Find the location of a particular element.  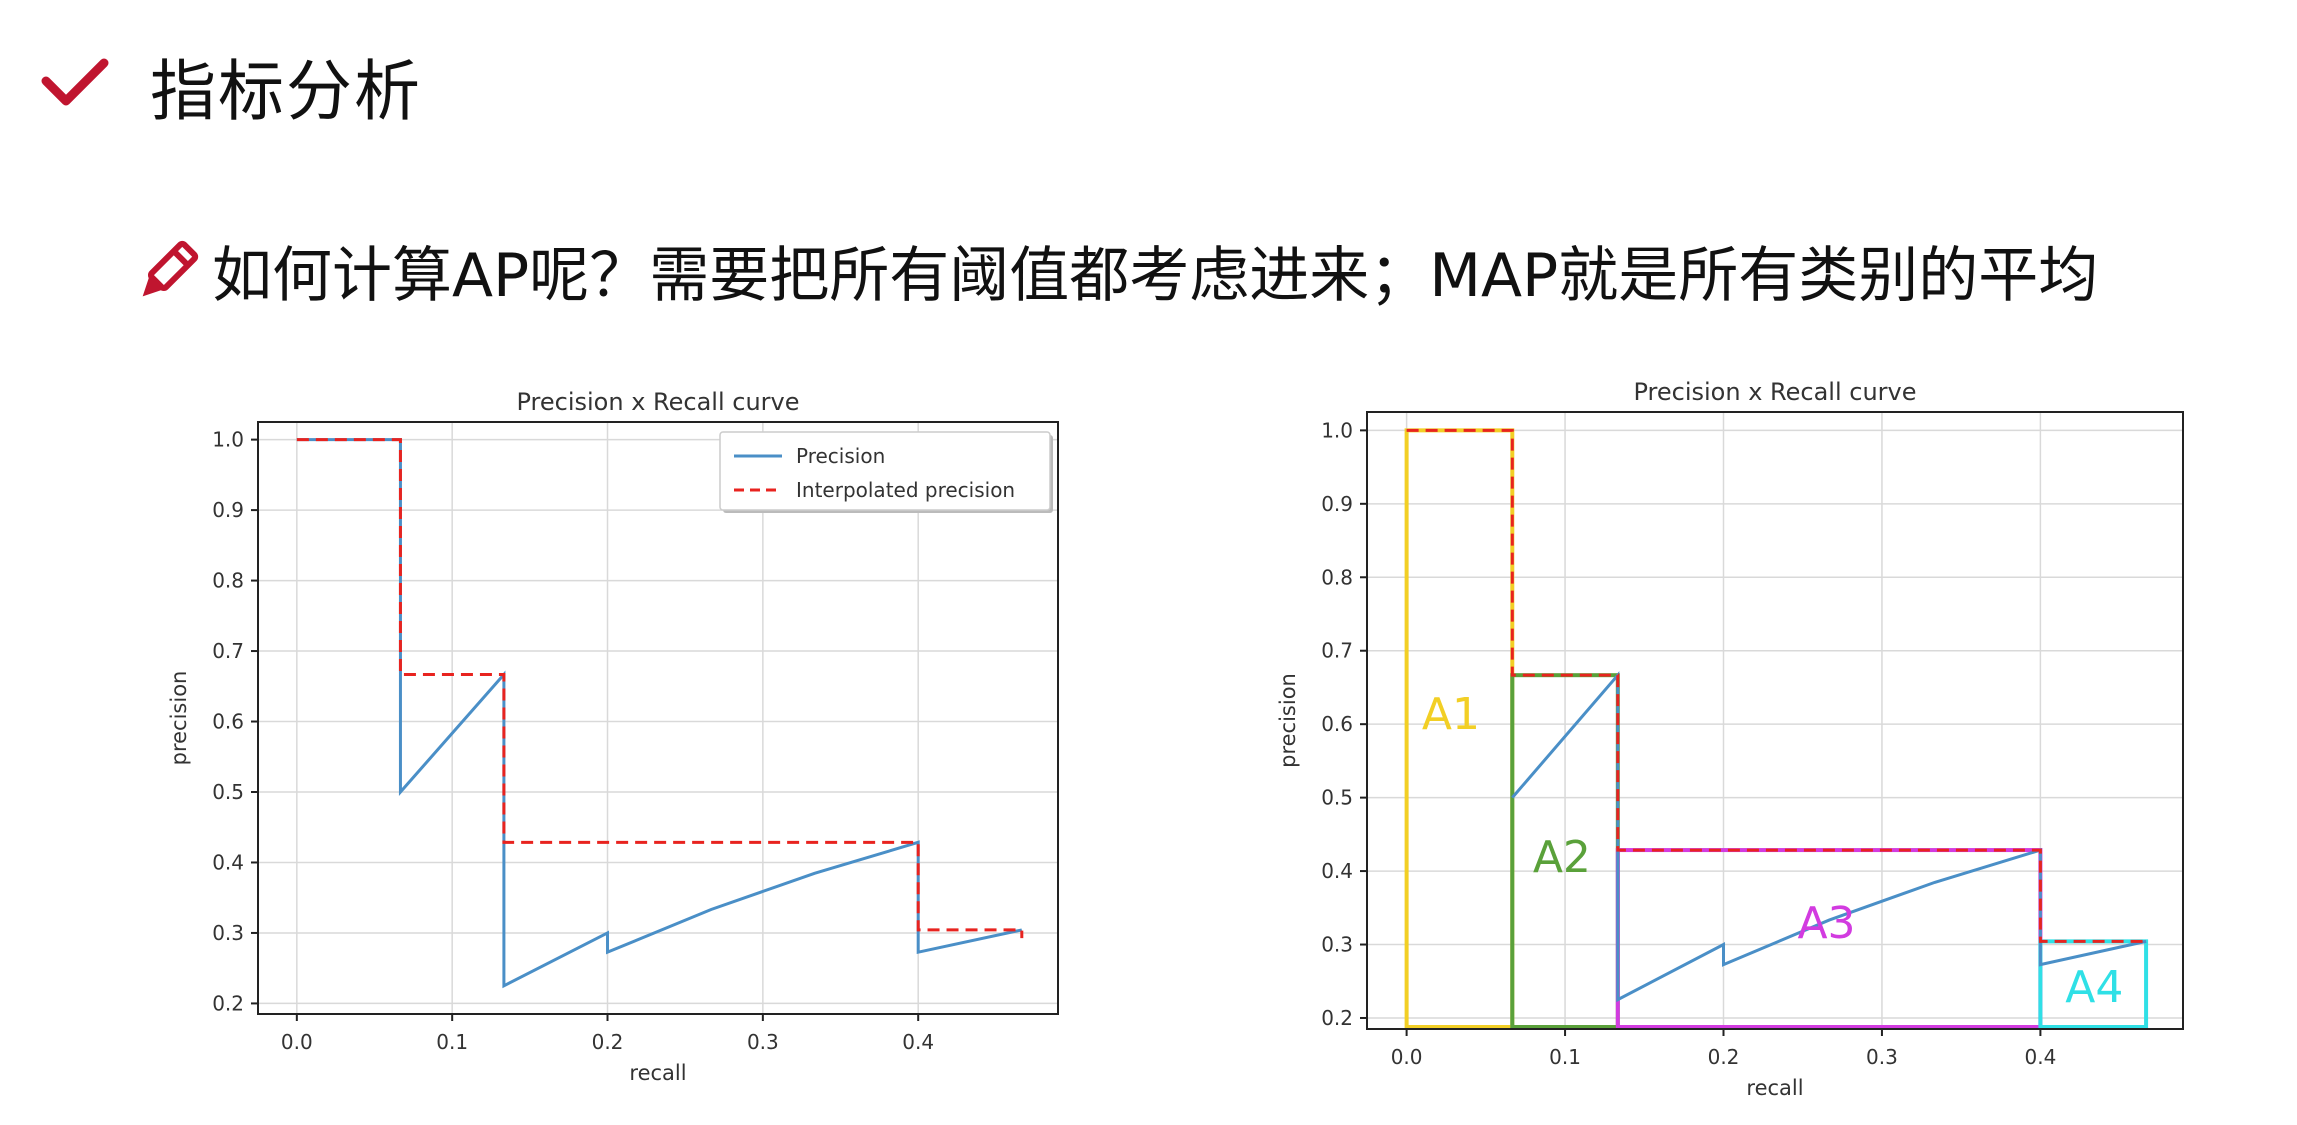

region-label-A3: A3 is located at coordinates (1826, 923).